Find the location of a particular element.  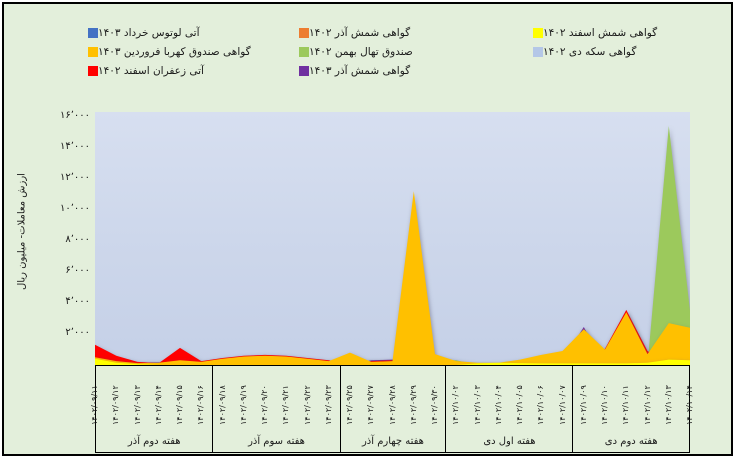

y-axis-tick-label: ۱۲٬۰۰۰ is located at coordinates (74, 178).